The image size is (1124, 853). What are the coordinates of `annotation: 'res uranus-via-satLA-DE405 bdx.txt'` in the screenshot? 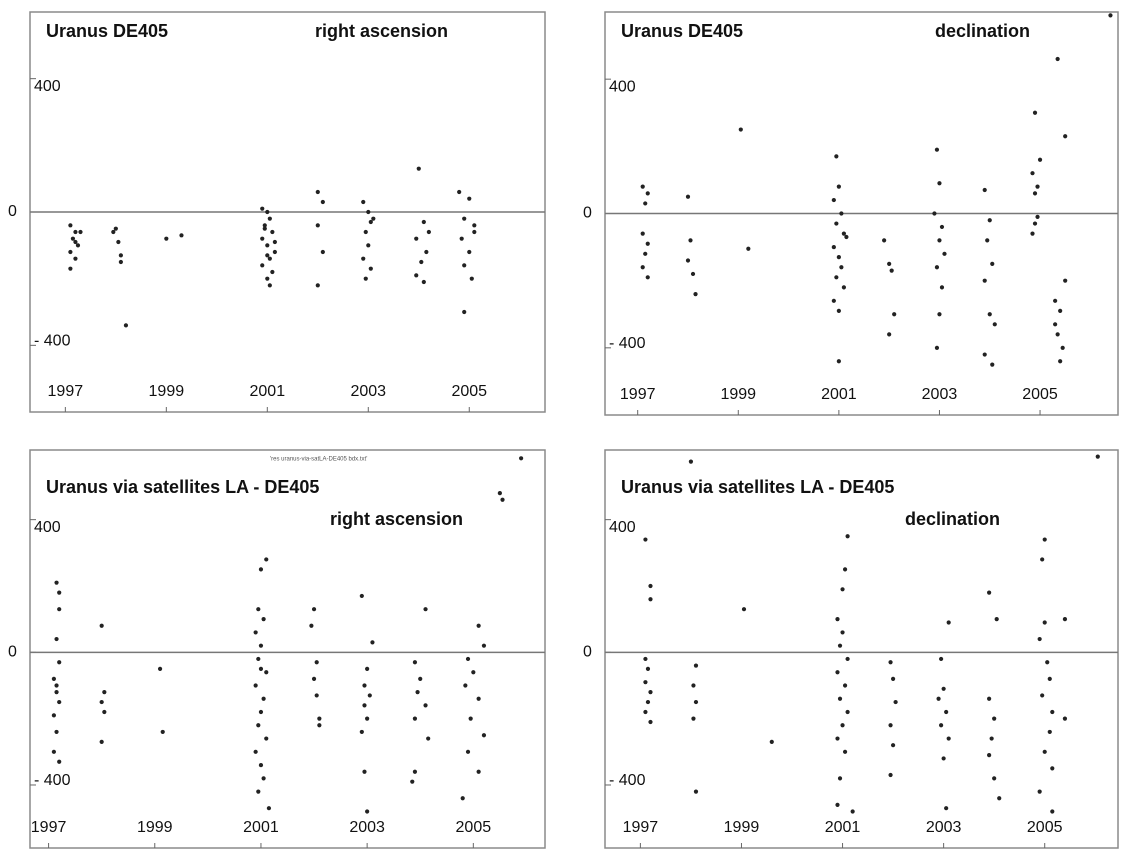 It's located at (318, 460).